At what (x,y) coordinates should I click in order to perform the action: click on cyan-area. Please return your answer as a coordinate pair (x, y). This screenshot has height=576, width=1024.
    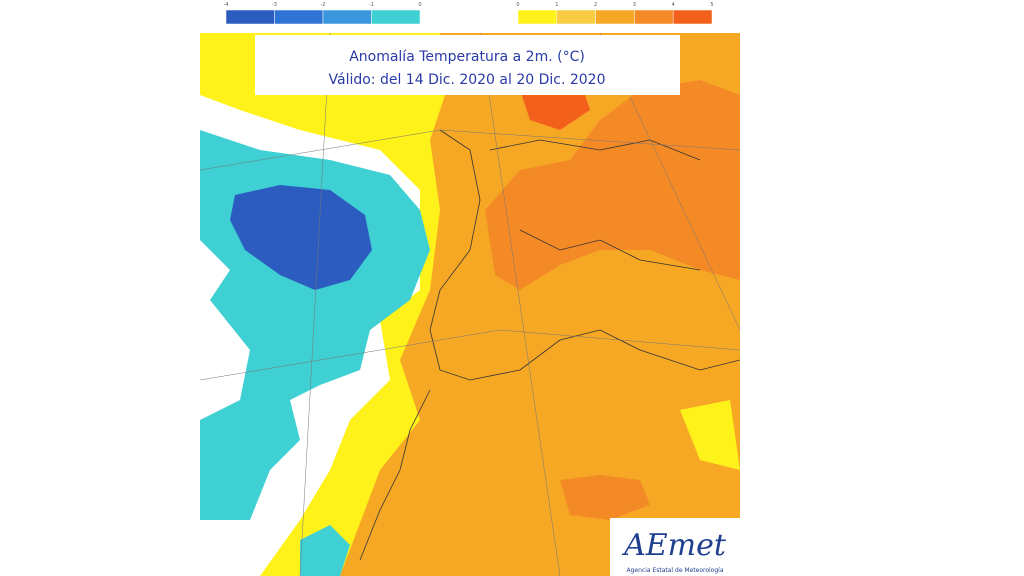
    Looking at the image, I should click on (325, 550).